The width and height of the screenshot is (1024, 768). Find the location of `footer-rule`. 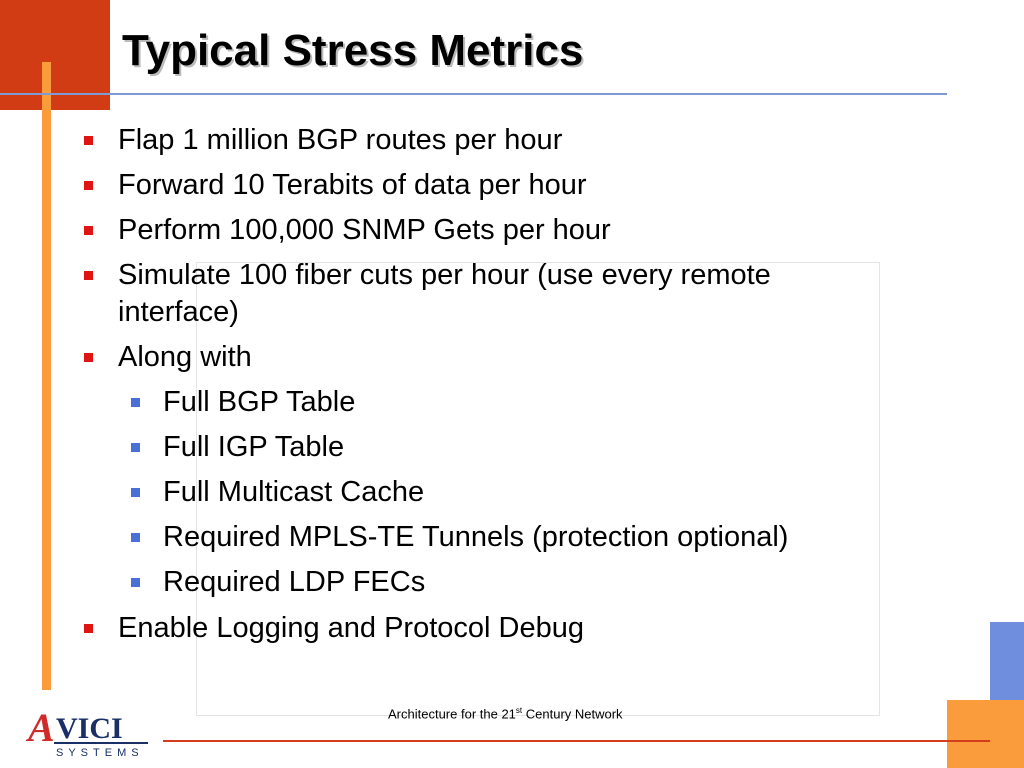

footer-rule is located at coordinates (576, 741).